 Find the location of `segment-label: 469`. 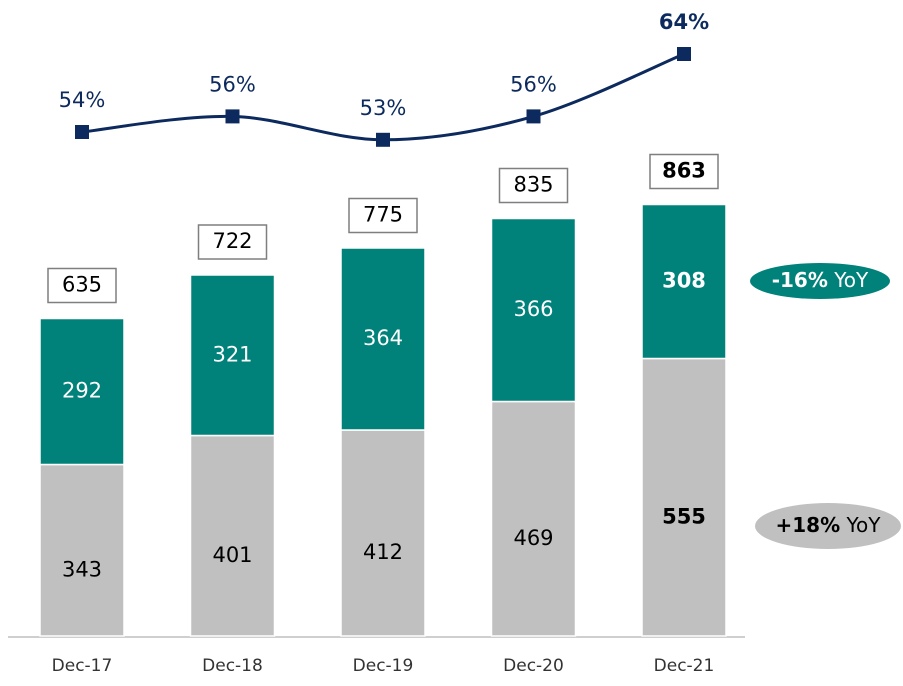

segment-label: 469 is located at coordinates (533, 538).